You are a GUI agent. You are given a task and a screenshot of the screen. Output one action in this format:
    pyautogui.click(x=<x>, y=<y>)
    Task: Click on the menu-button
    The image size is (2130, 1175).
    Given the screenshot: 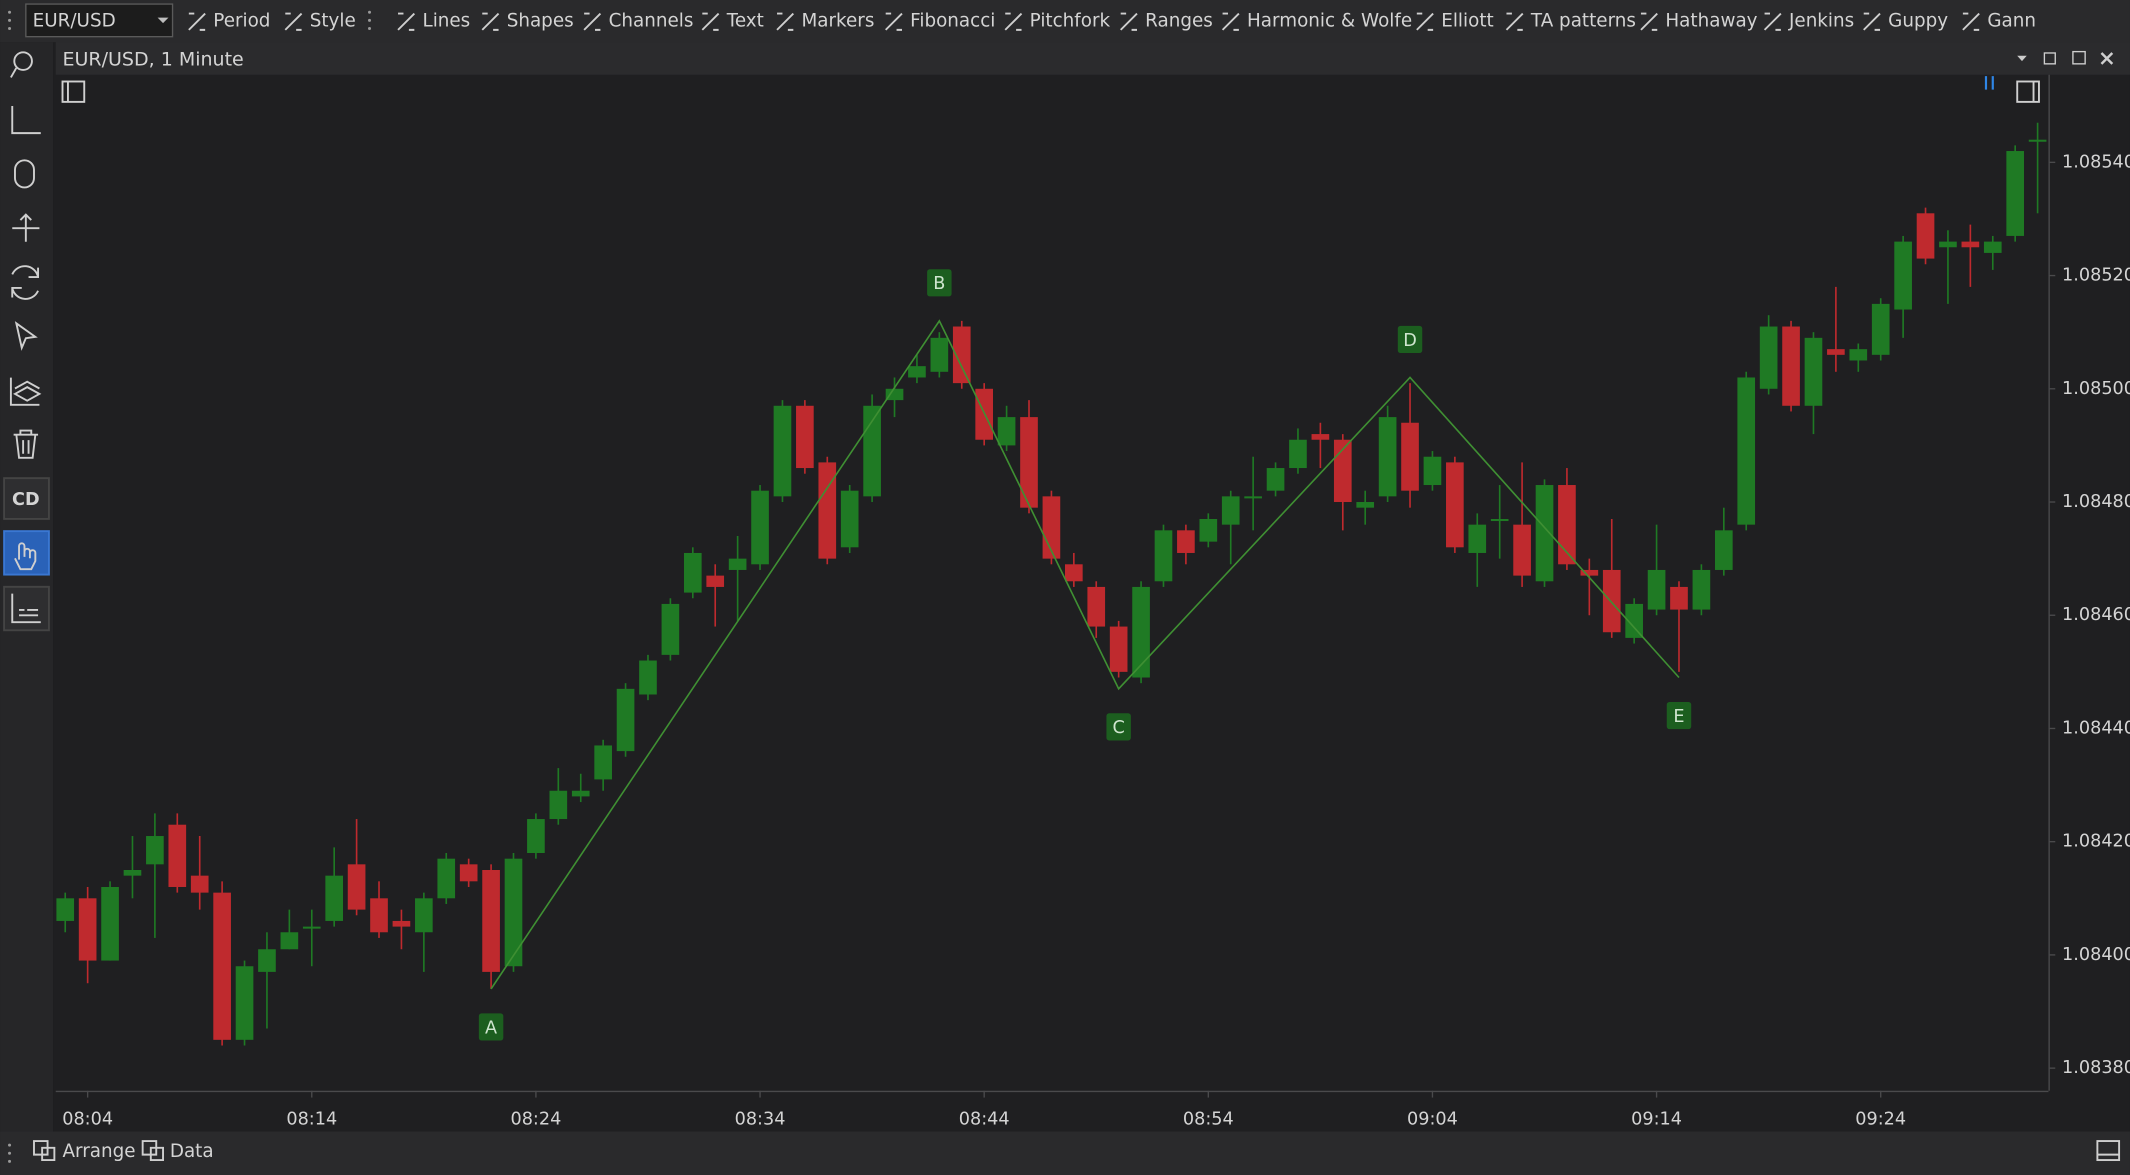 What is the action you would take?
    pyautogui.click(x=2022, y=58)
    